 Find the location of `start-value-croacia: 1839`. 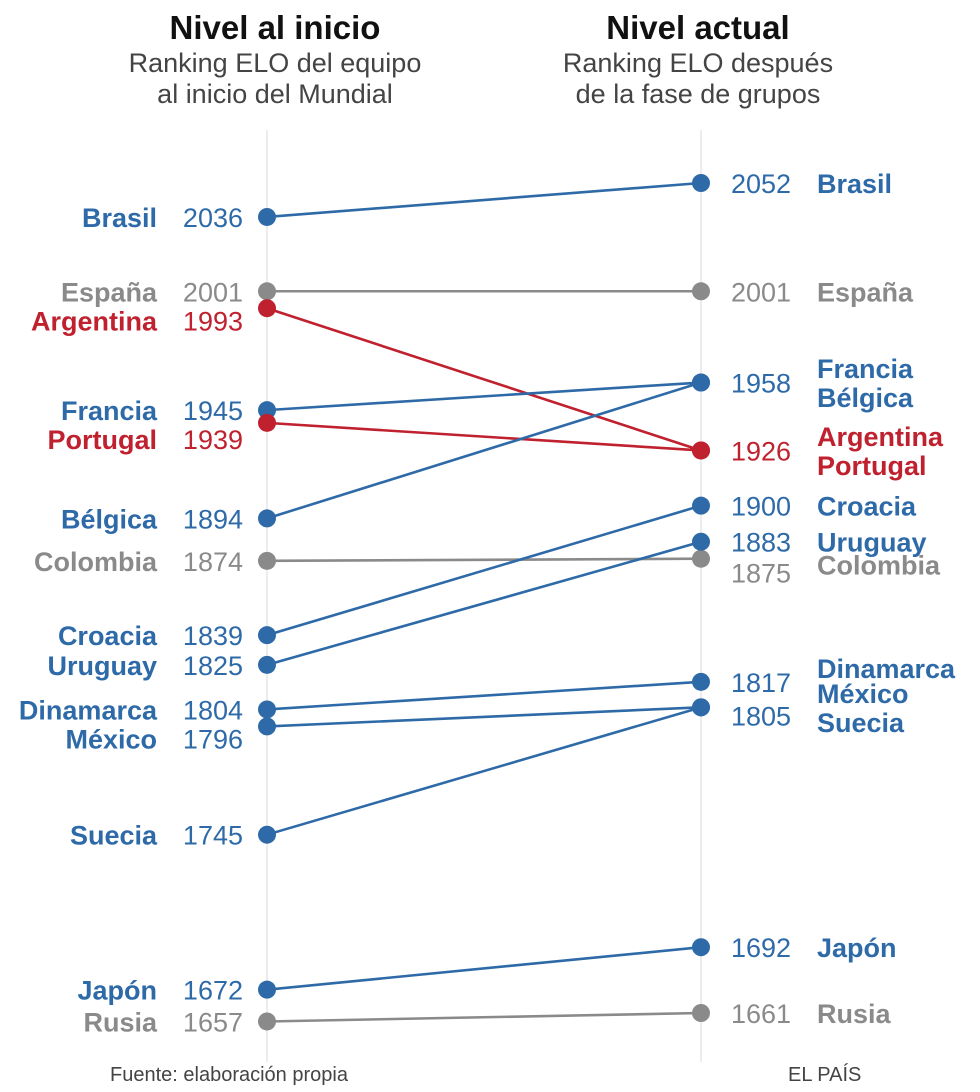

start-value-croacia: 1839 is located at coordinates (213, 636).